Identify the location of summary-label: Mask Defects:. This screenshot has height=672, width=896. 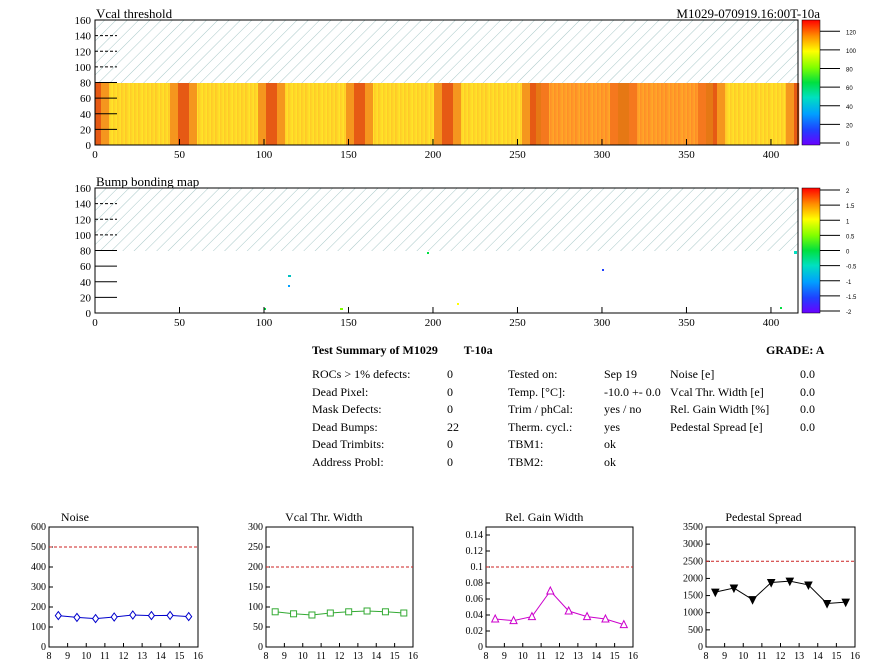
(347, 409).